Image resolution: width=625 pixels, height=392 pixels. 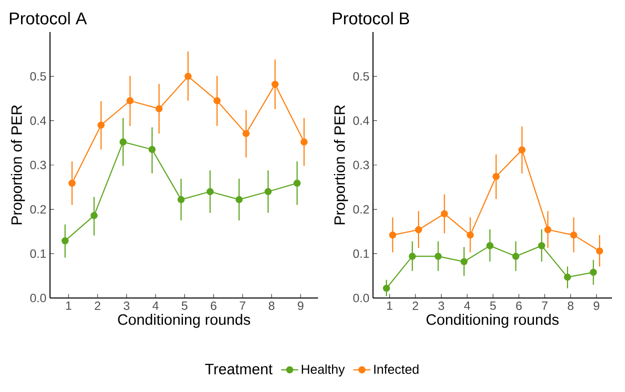 What do you see at coordinates (371, 18) in the screenshot?
I see `chart-title: Protocol B` at bounding box center [371, 18].